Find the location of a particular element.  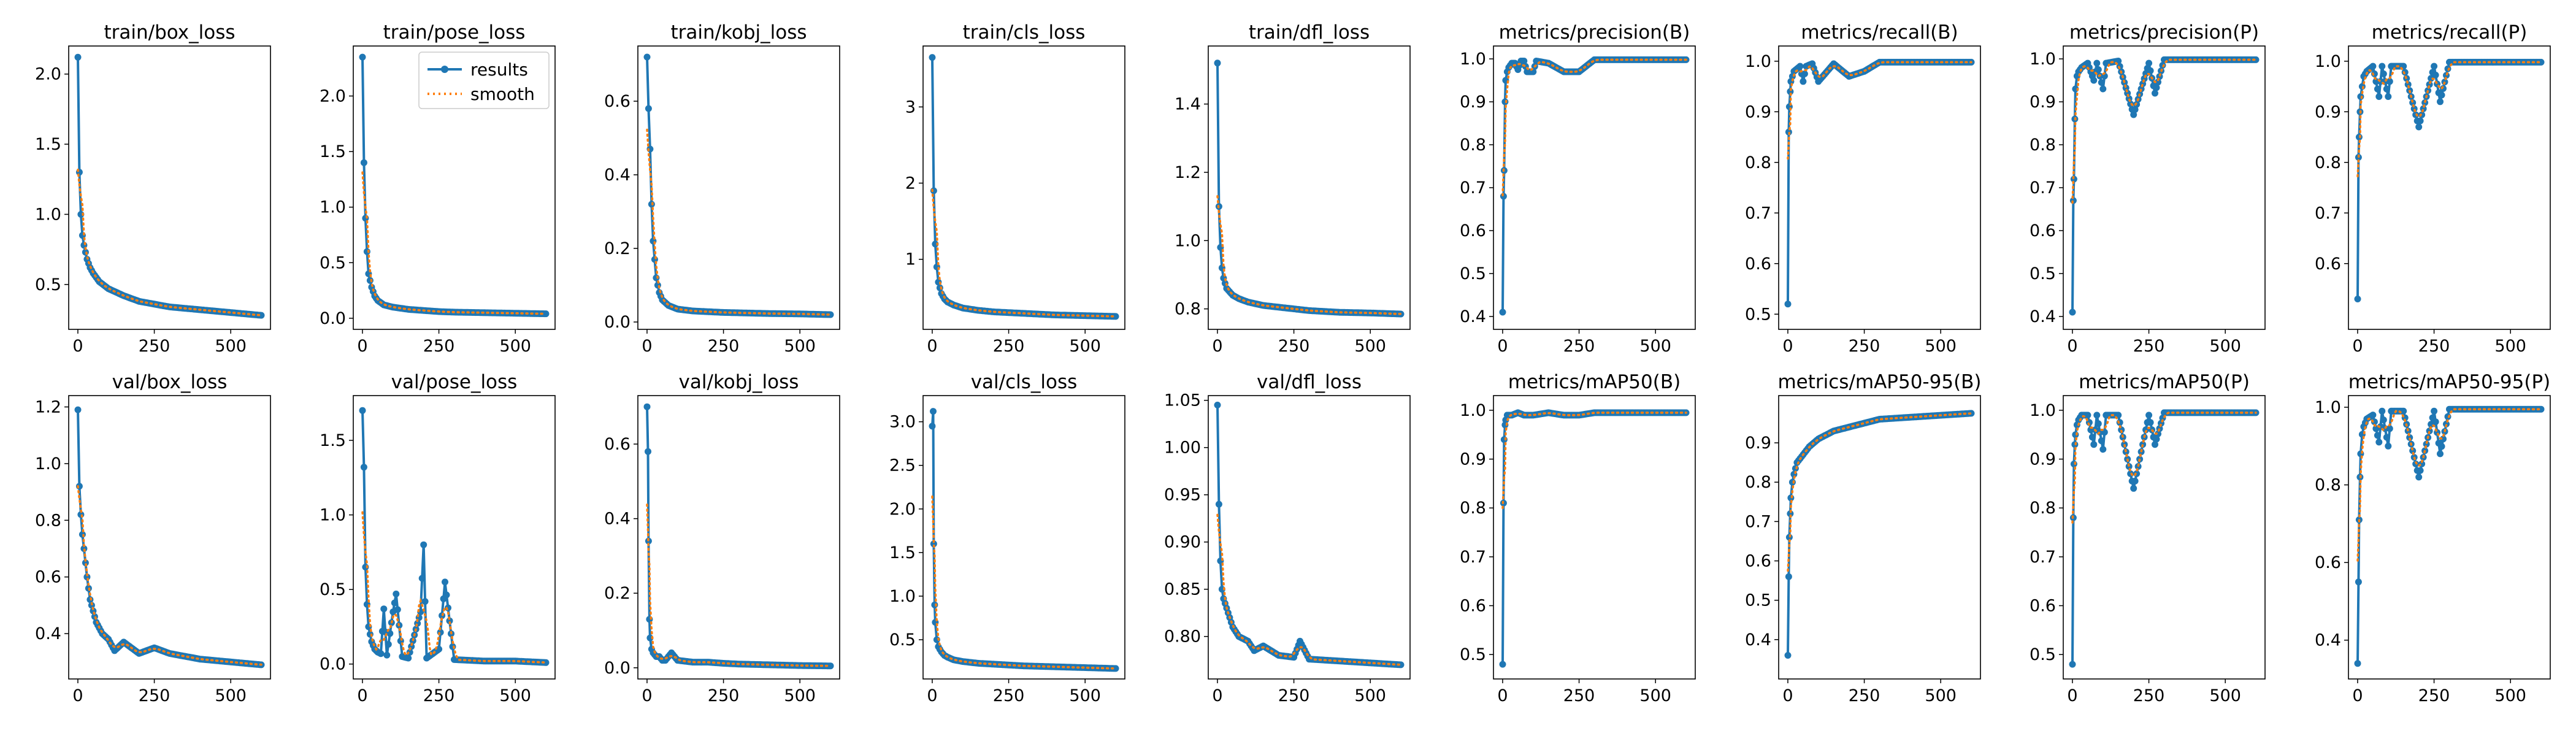

chart-title: val/cls_loss is located at coordinates (1024, 382).